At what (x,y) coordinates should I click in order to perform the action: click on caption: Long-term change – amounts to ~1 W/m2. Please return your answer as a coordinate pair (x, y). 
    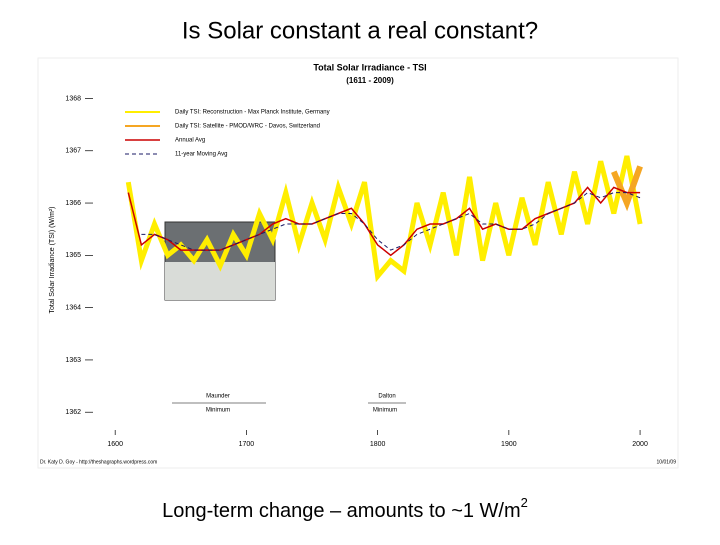
    Looking at the image, I should click on (345, 508).